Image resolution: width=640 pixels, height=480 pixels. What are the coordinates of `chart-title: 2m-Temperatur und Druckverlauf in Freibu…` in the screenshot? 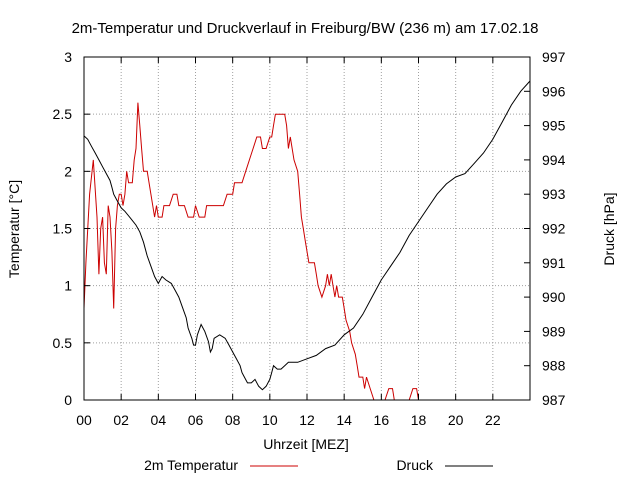 It's located at (305, 28).